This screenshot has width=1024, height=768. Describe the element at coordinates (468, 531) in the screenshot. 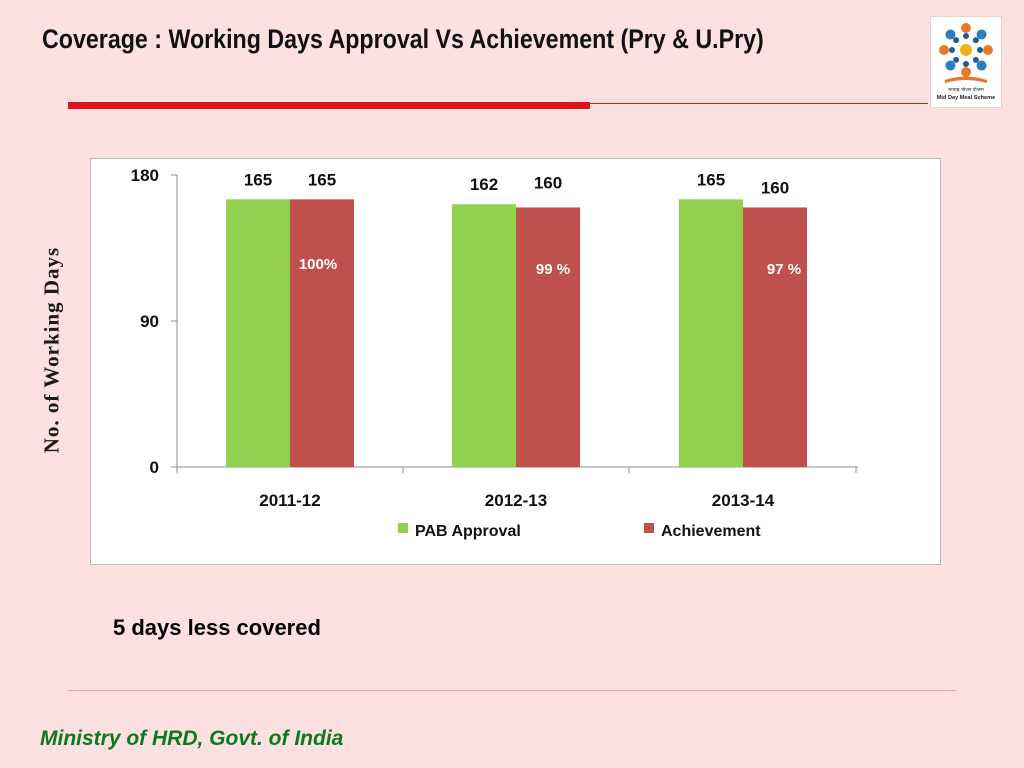

I see `legend-item-pab-approval-label: PAB Approval` at that location.